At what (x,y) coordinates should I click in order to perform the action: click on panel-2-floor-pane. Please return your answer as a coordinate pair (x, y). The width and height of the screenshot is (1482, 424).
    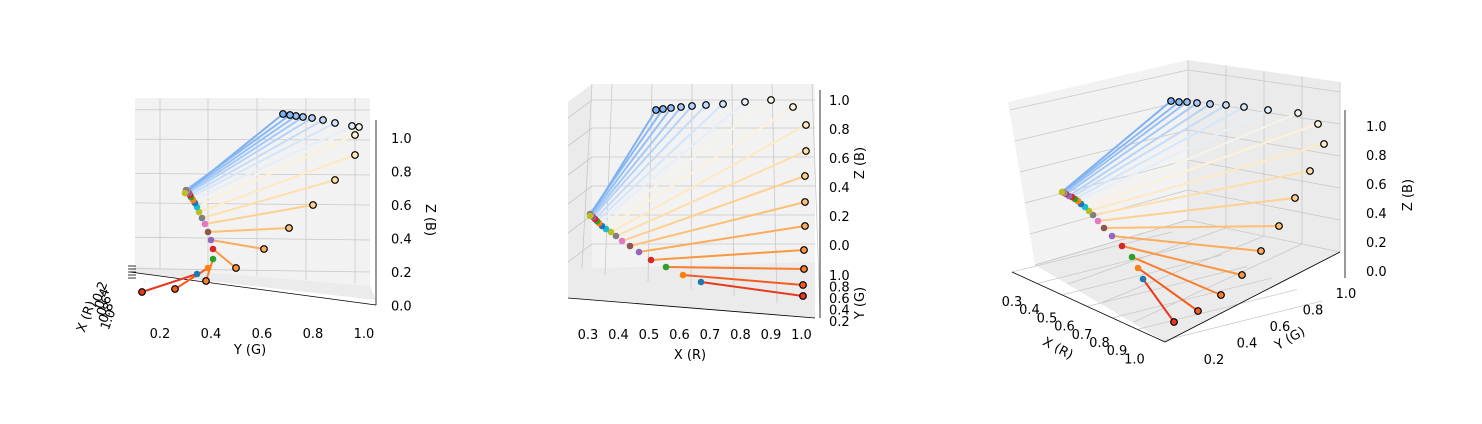
    Looking at the image, I should click on (691, 290).